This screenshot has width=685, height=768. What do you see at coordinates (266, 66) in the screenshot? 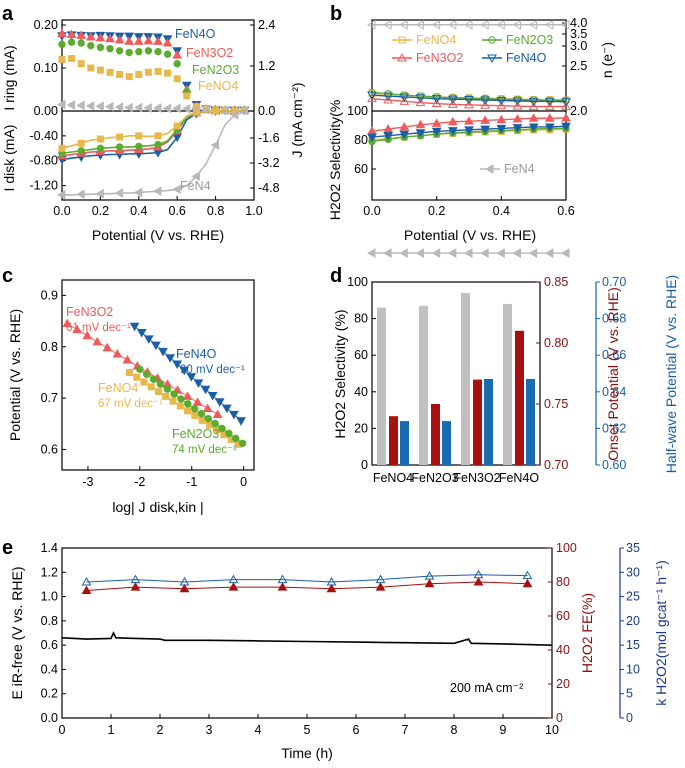
I see `panel-a-j-tick-label: 1.2` at bounding box center [266, 66].